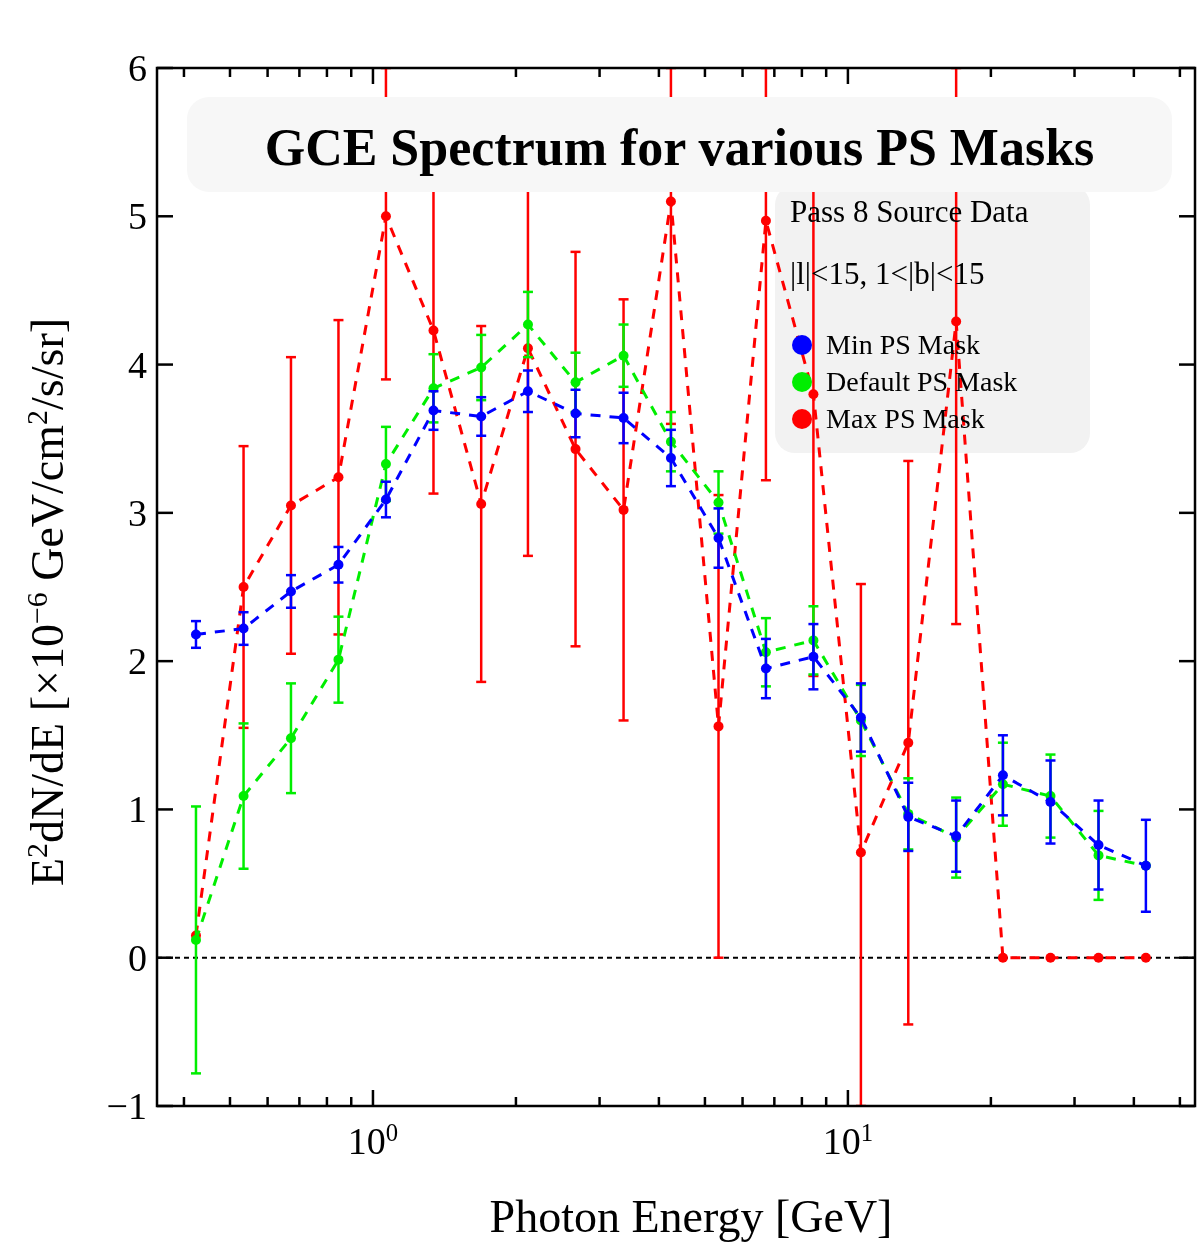 The height and width of the screenshot is (1245, 1198). What do you see at coordinates (137, 661) in the screenshot?
I see `y-tick-label: 2` at bounding box center [137, 661].